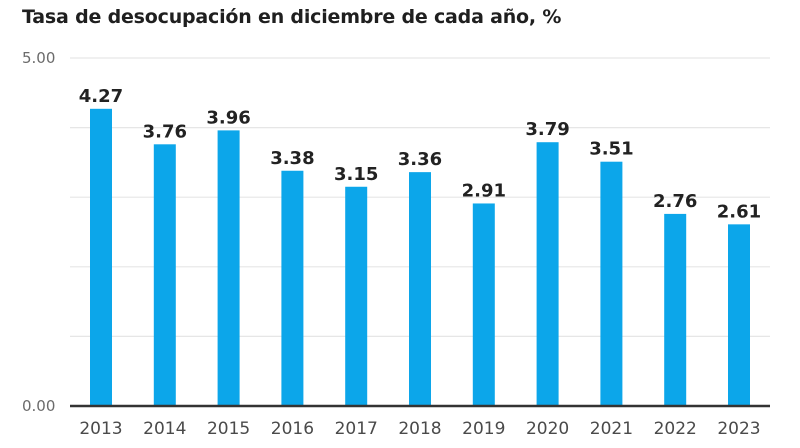 This screenshot has width=800, height=448. Describe the element at coordinates (356, 174) in the screenshot. I see `data-label-2017: 3.15` at that location.